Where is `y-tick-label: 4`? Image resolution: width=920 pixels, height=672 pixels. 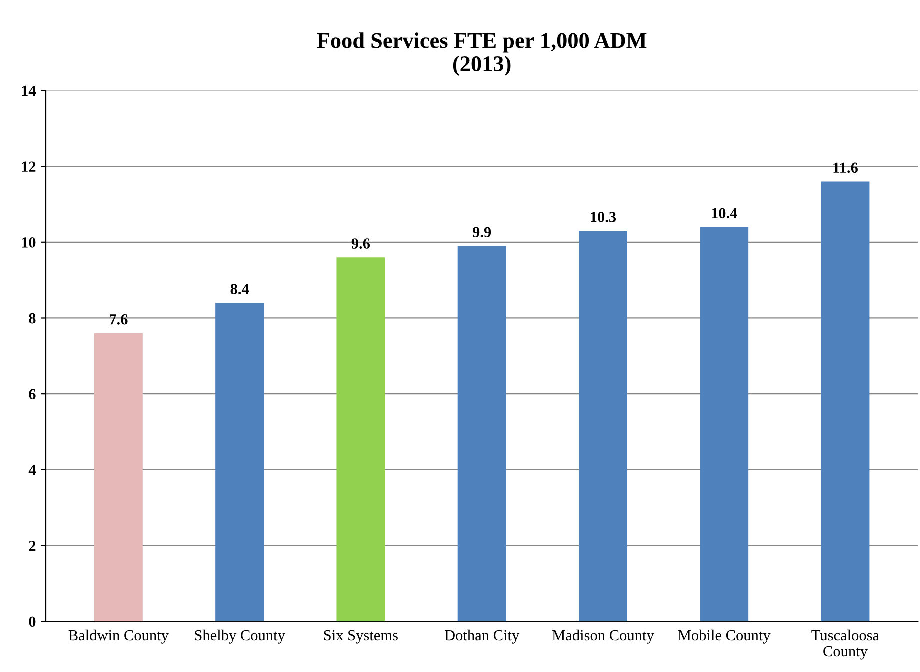
y-tick-label: 4 is located at coordinates (32, 470).